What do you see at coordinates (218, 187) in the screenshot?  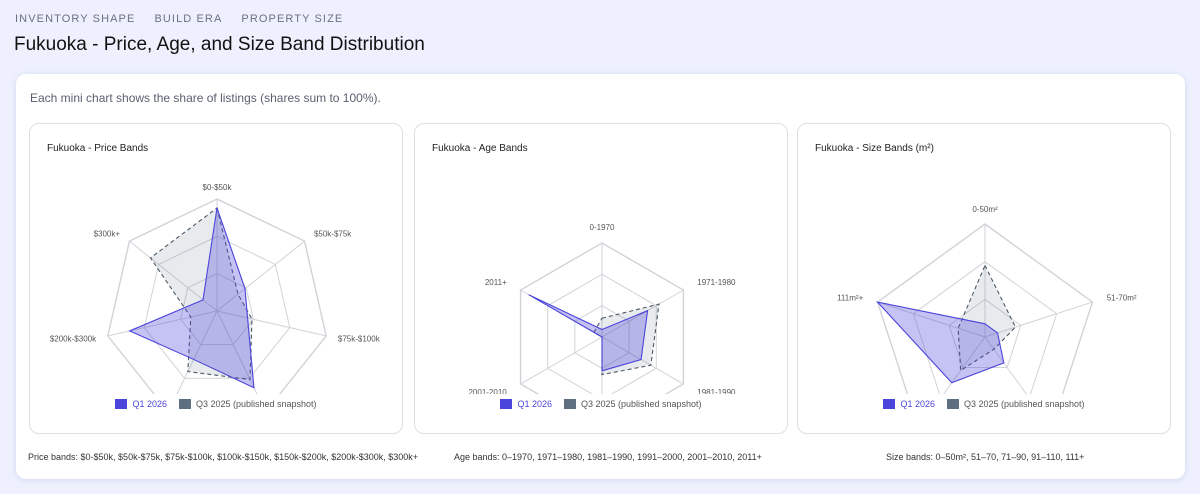 I see `axis-label: $0-$50k` at bounding box center [218, 187].